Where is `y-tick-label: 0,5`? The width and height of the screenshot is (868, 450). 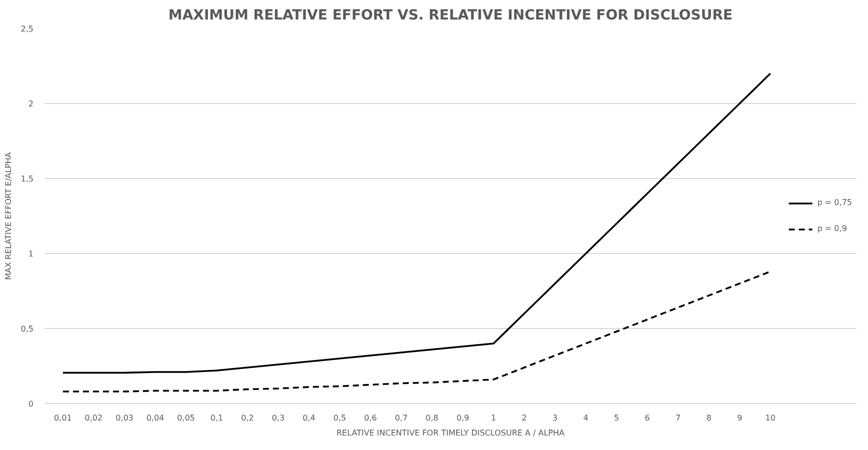 y-tick-label: 0,5 is located at coordinates (27, 329).